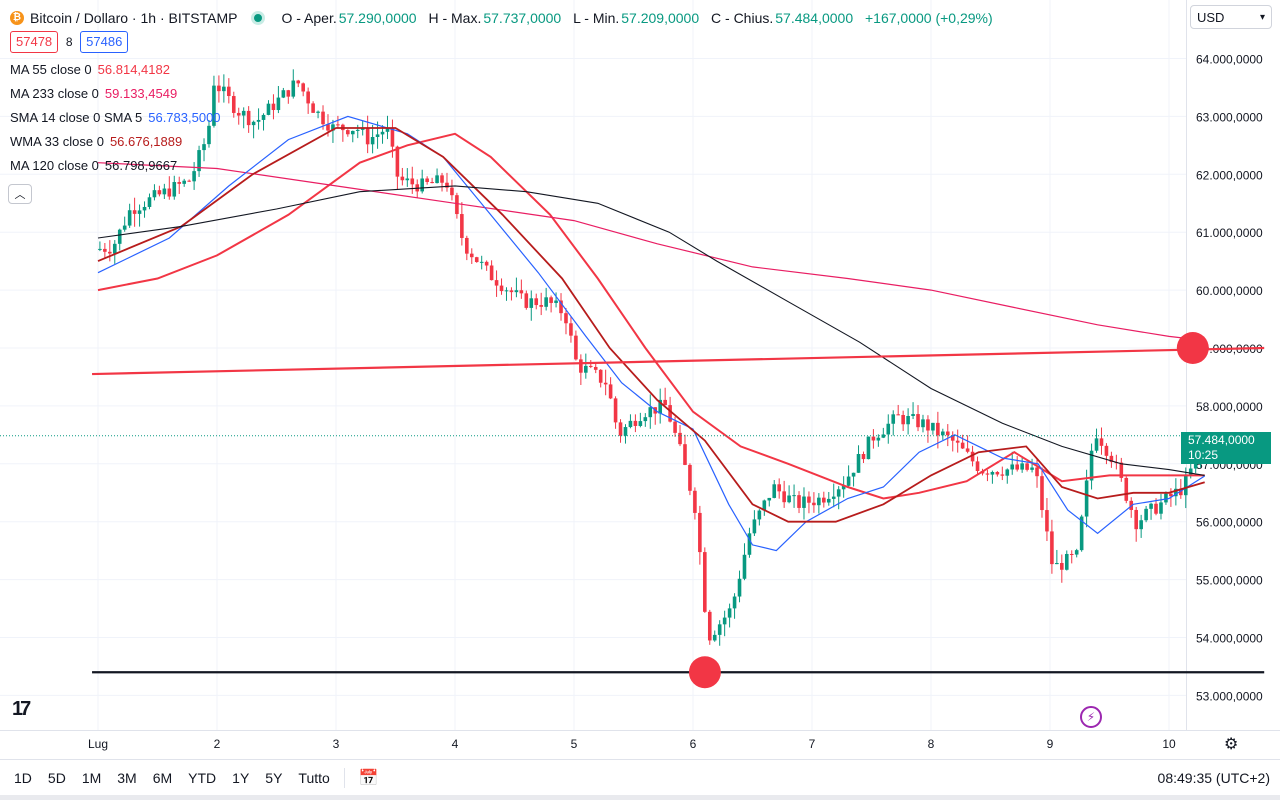 The image size is (1280, 800). I want to click on timeframe-1y: 1Y, so click(241, 778).